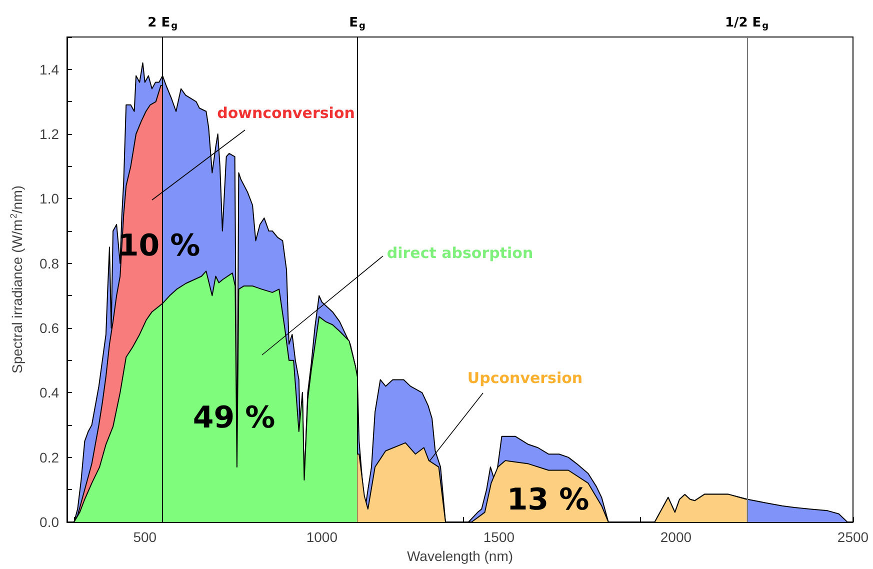 Image resolution: width=873 pixels, height=569 pixels. I want to click on annotation: direct absorption, so click(460, 253).